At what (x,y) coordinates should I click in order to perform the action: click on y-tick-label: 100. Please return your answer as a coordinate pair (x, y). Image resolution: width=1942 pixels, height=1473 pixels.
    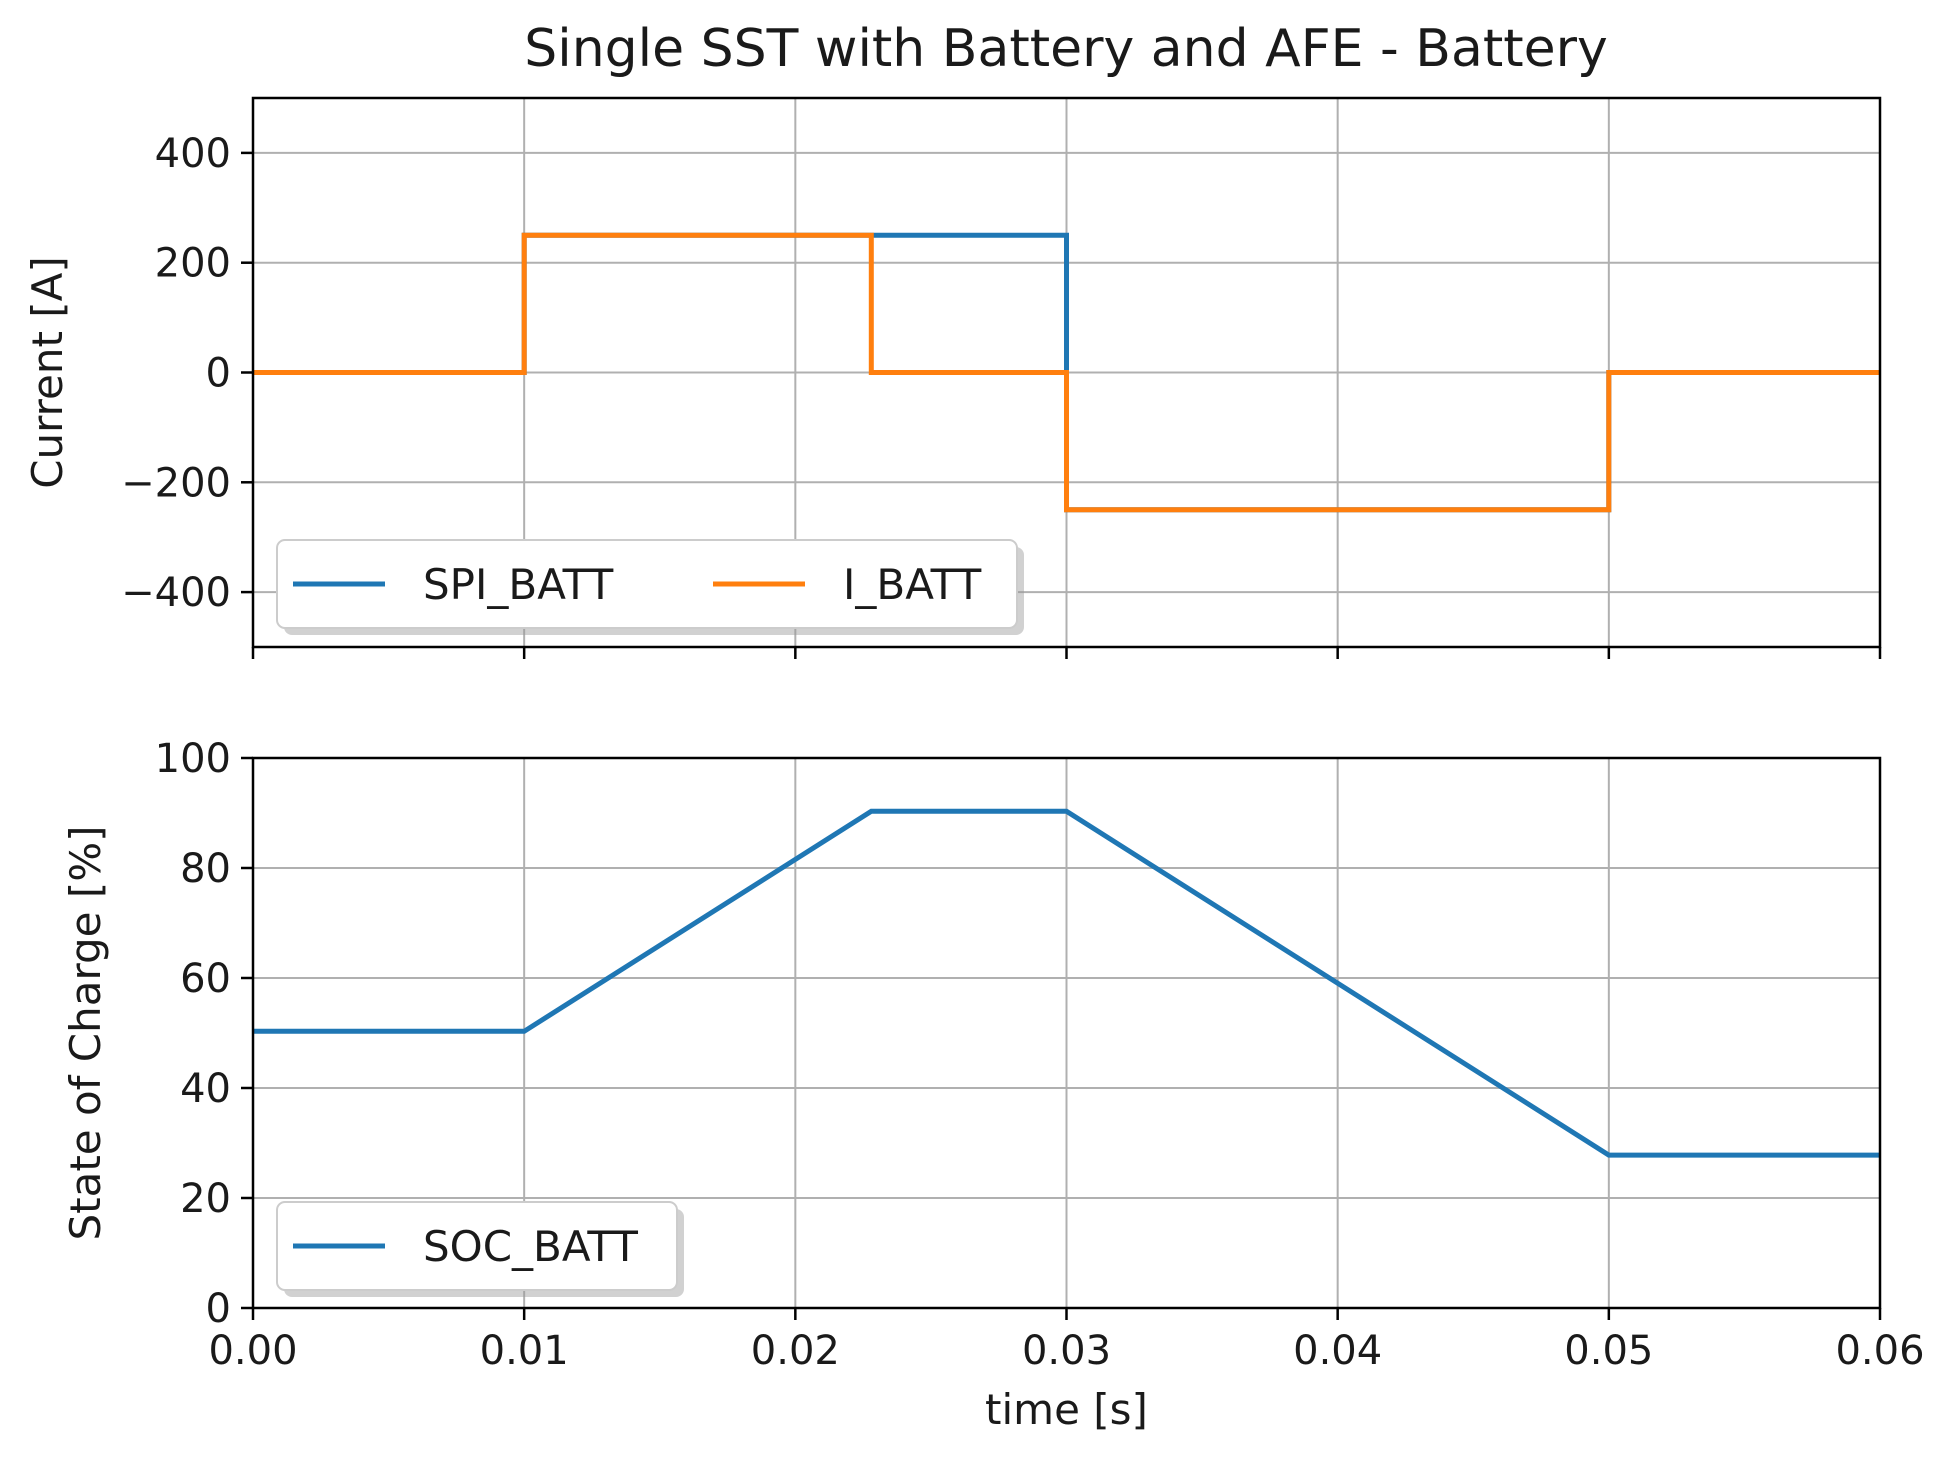
    Looking at the image, I should click on (193, 759).